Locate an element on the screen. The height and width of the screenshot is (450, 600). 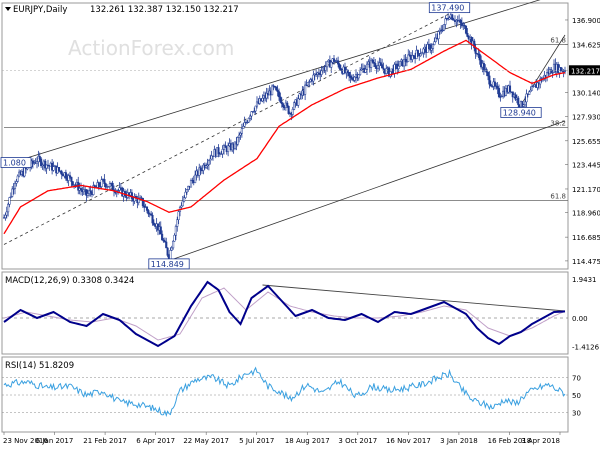
macd-tick-2: -1.4126 is located at coordinates (586, 347).